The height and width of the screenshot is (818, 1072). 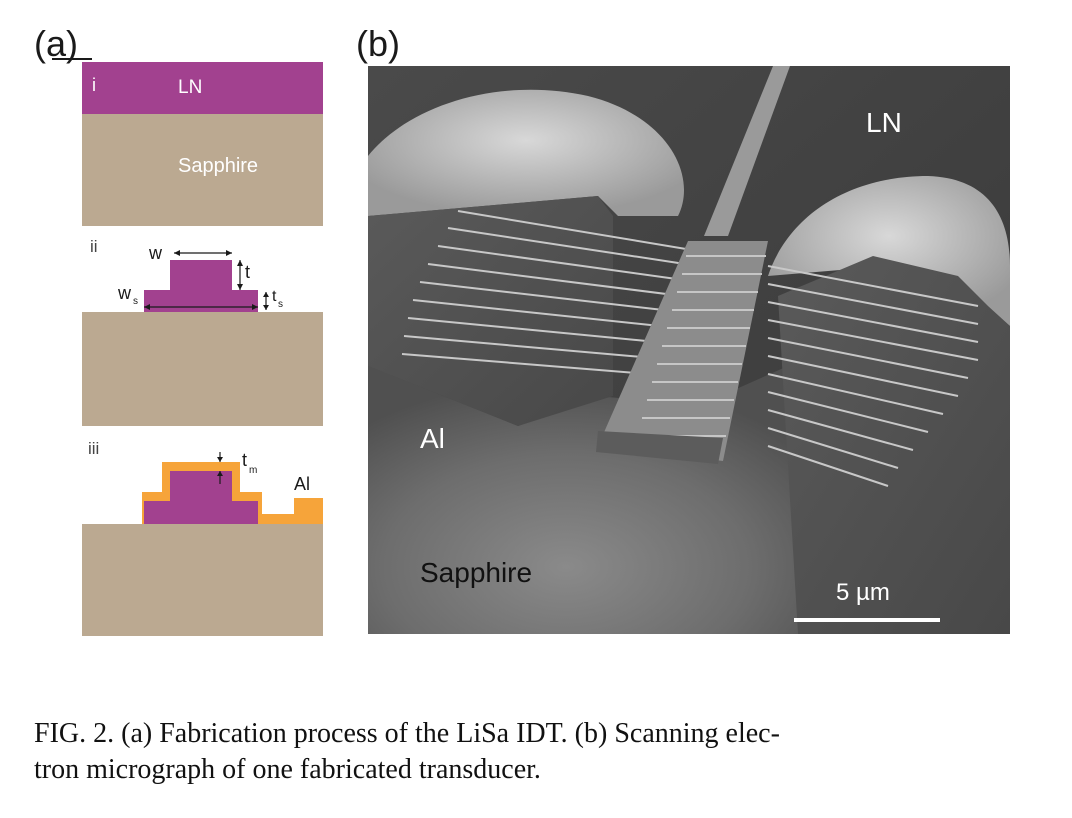 What do you see at coordinates (155, 253) in the screenshot?
I see `step-ii-w-label: w` at bounding box center [155, 253].